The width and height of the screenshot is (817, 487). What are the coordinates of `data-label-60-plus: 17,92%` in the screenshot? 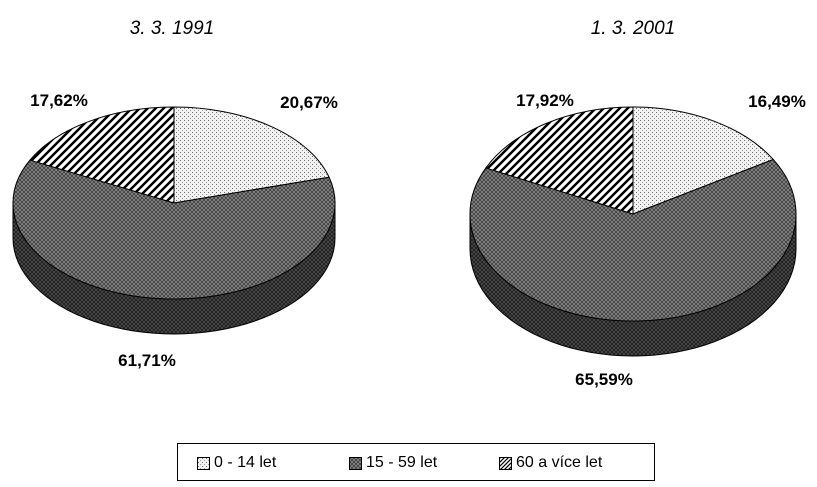 It's located at (545, 100).